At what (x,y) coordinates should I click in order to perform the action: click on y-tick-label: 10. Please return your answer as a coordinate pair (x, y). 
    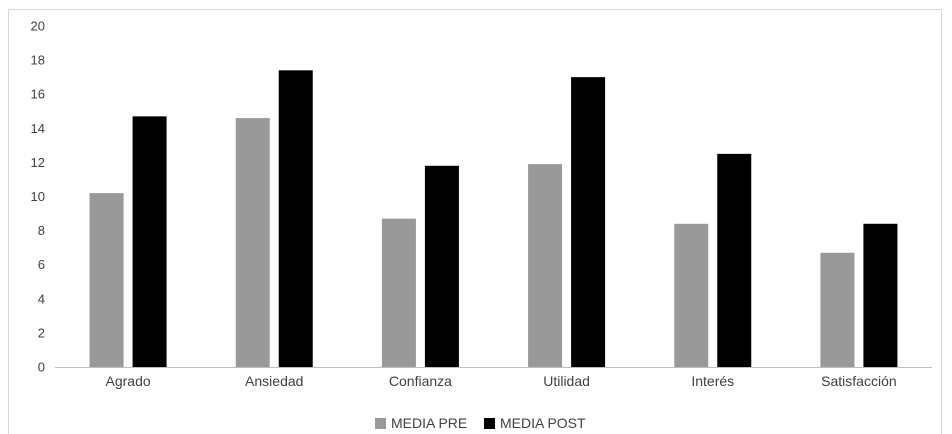
    Looking at the image, I should click on (38, 196).